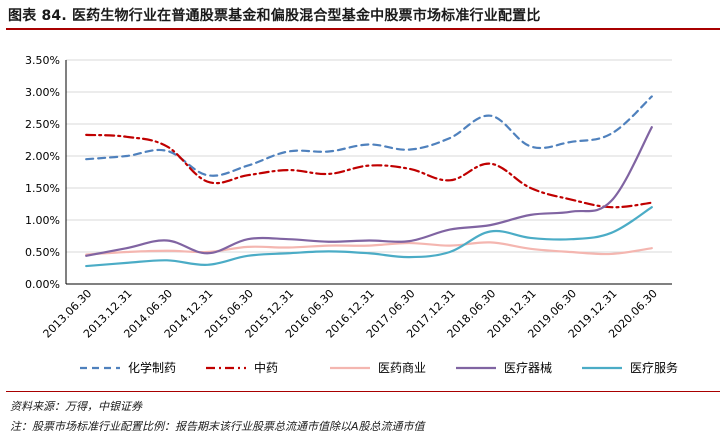 This screenshot has width=727, height=437. What do you see at coordinates (42, 92) in the screenshot?
I see `y-tick-label: 3.00%` at bounding box center [42, 92].